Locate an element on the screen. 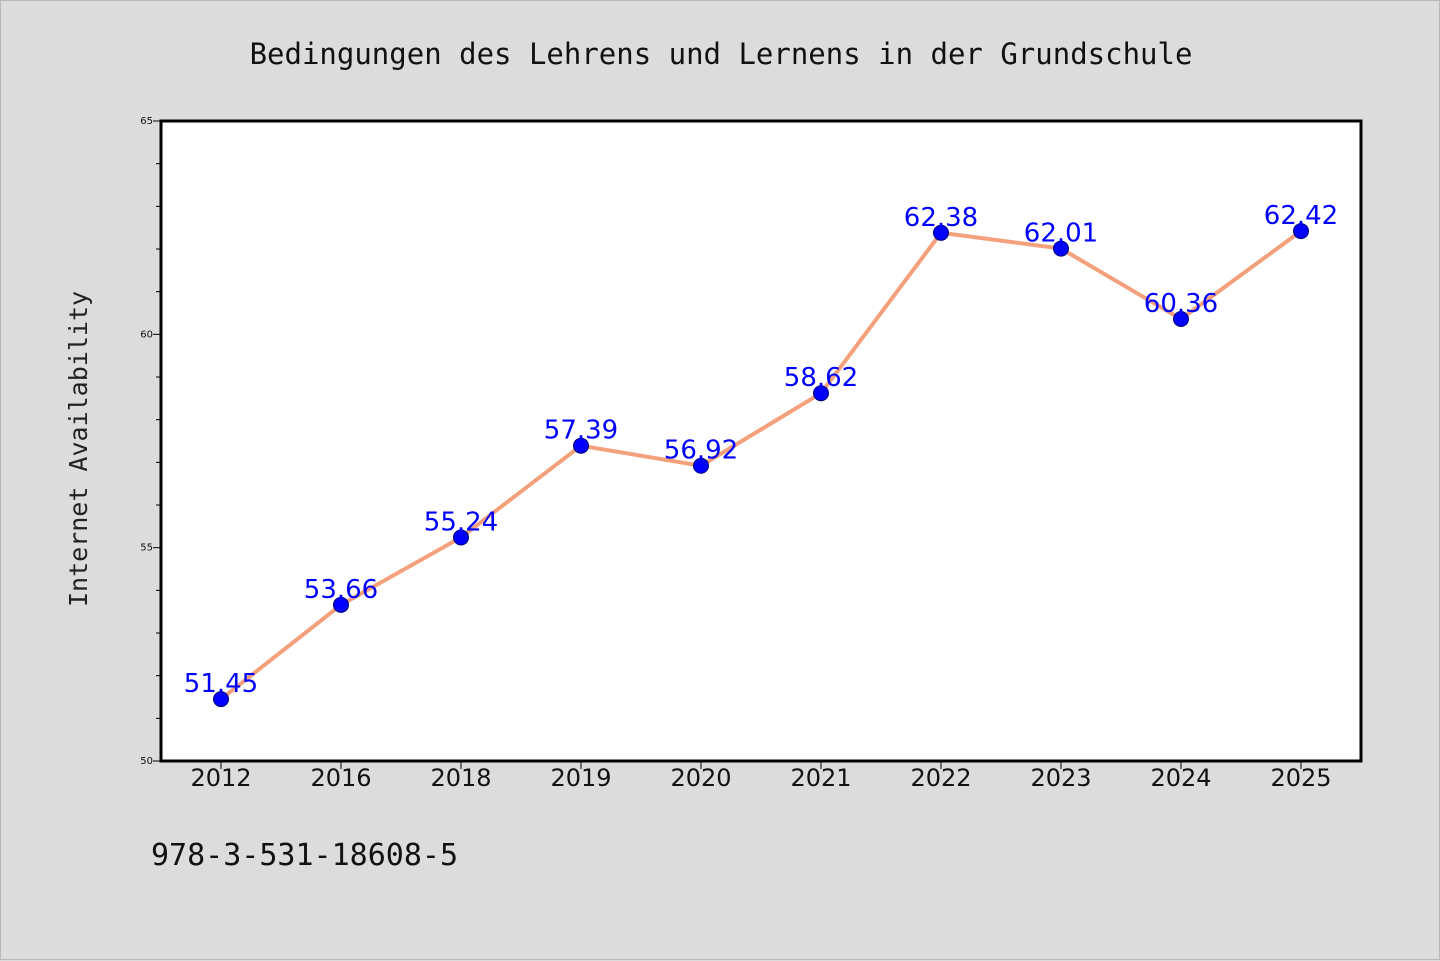 This screenshot has height=961, width=1440. data-label: 62.01 is located at coordinates (1061, 234).